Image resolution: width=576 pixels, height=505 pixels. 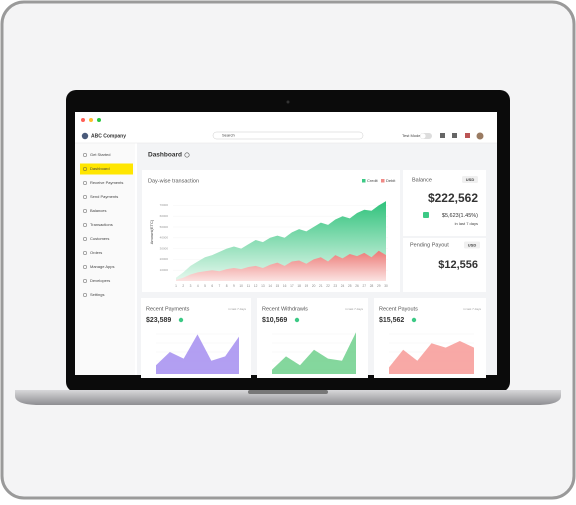 What do you see at coordinates (234, 286) in the screenshot?
I see `x-tick-label: 9` at bounding box center [234, 286].